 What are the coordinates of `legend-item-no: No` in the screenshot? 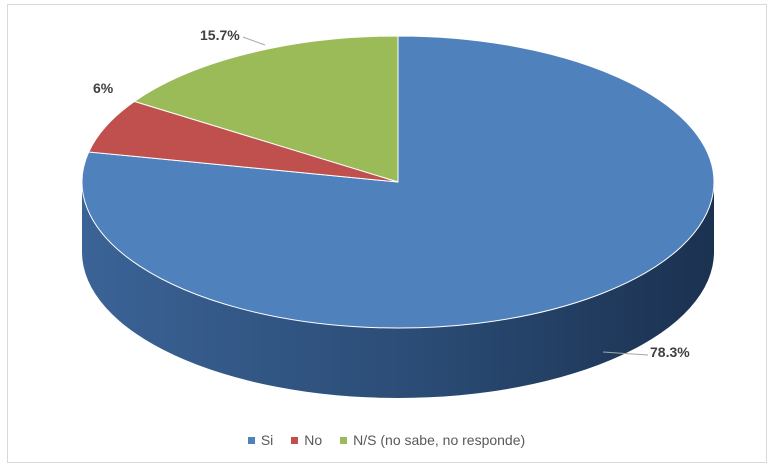 It's located at (306, 440).